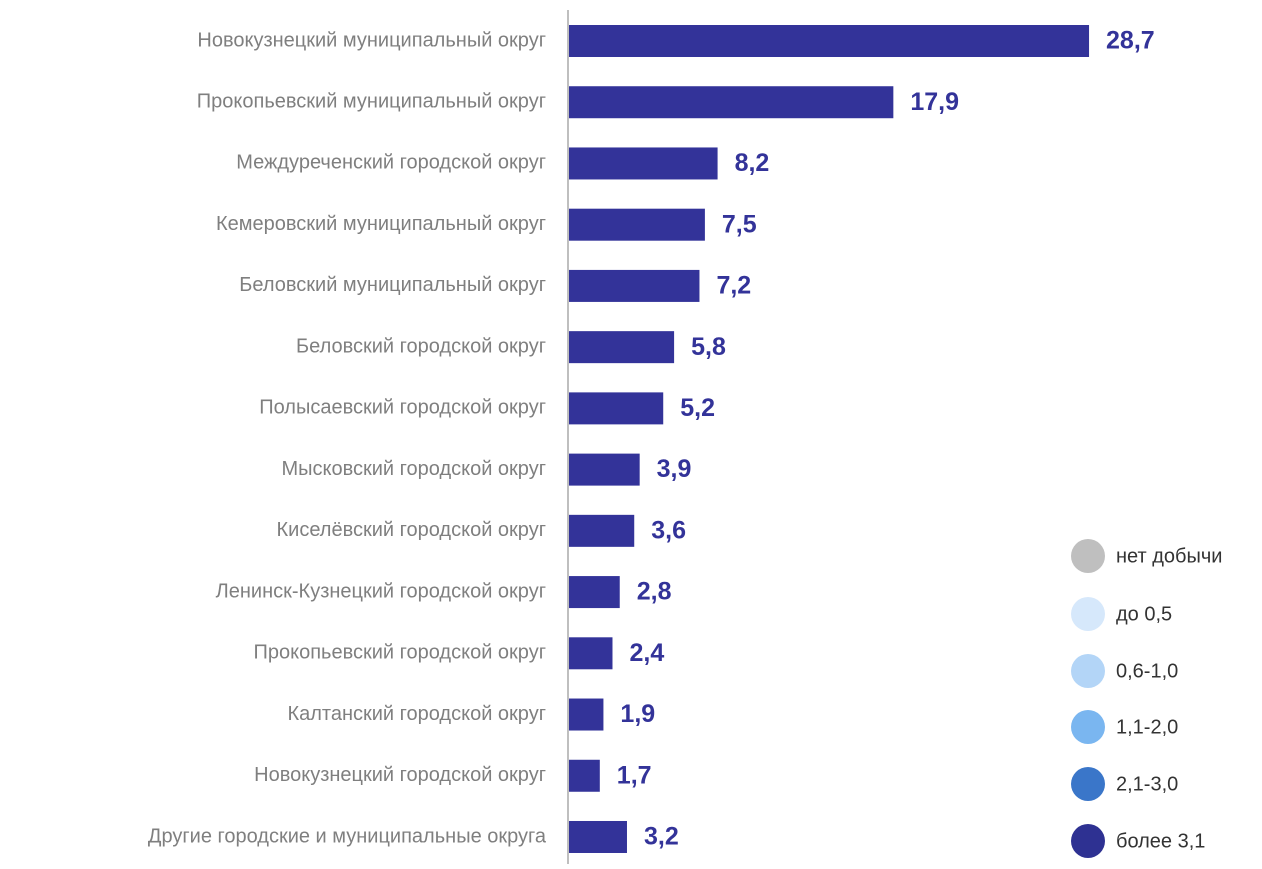 The width and height of the screenshot is (1262, 869). Describe the element at coordinates (413, 469) in the screenshot. I see `category-label: Мысковский городской округ` at that location.